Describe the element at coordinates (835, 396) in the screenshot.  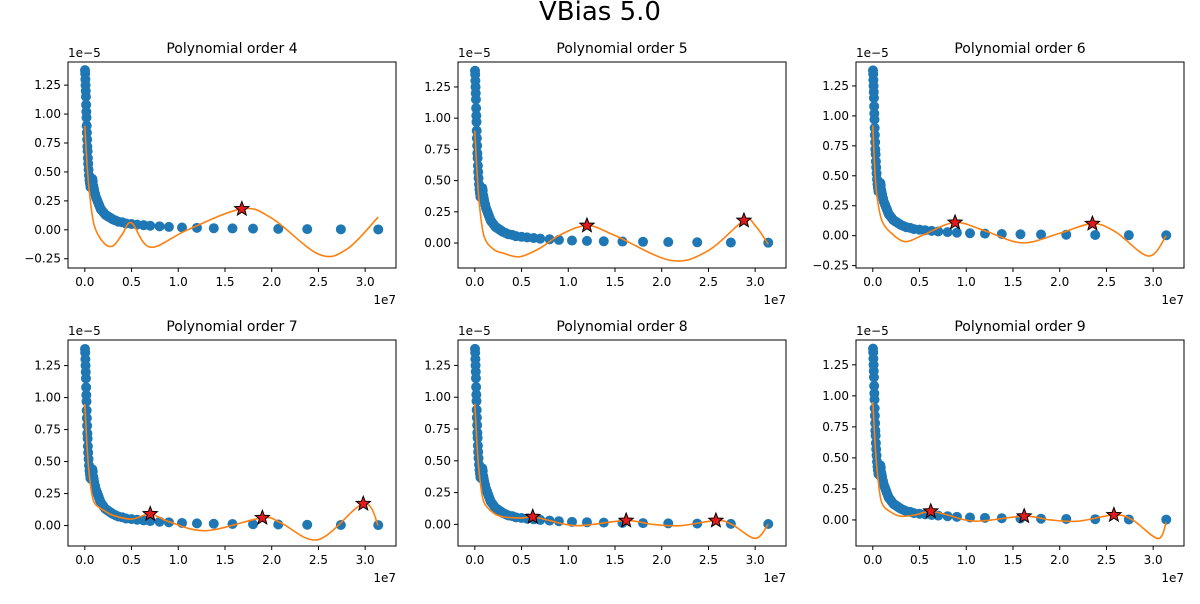
I see `y-tick-label: 1.00` at that location.